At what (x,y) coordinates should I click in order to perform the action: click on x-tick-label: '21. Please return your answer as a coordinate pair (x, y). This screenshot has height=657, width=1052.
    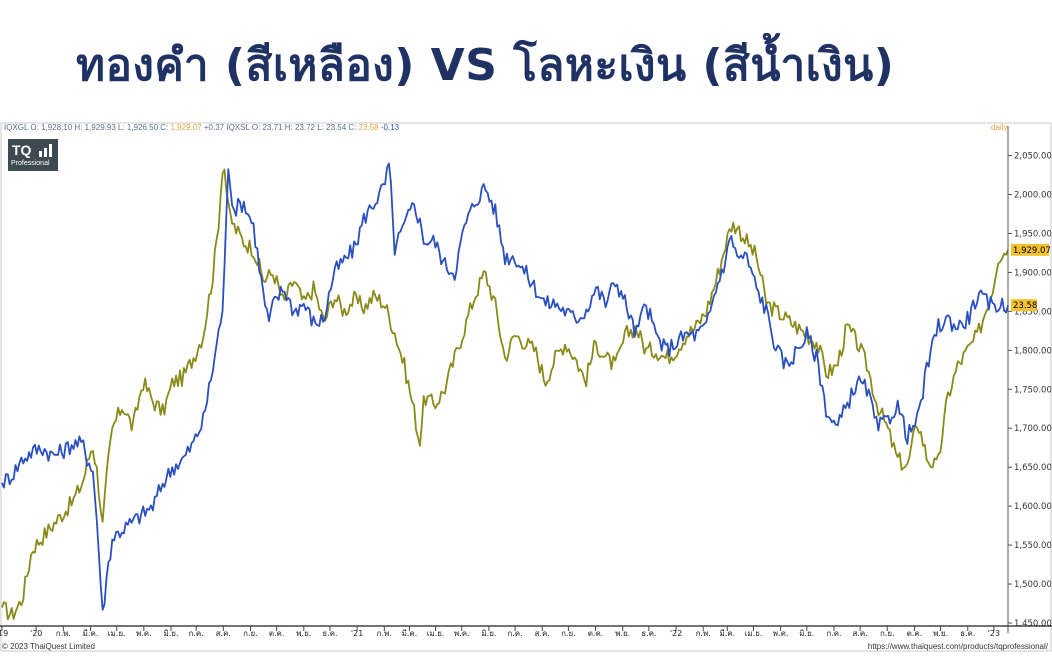
    Looking at the image, I should click on (357, 633).